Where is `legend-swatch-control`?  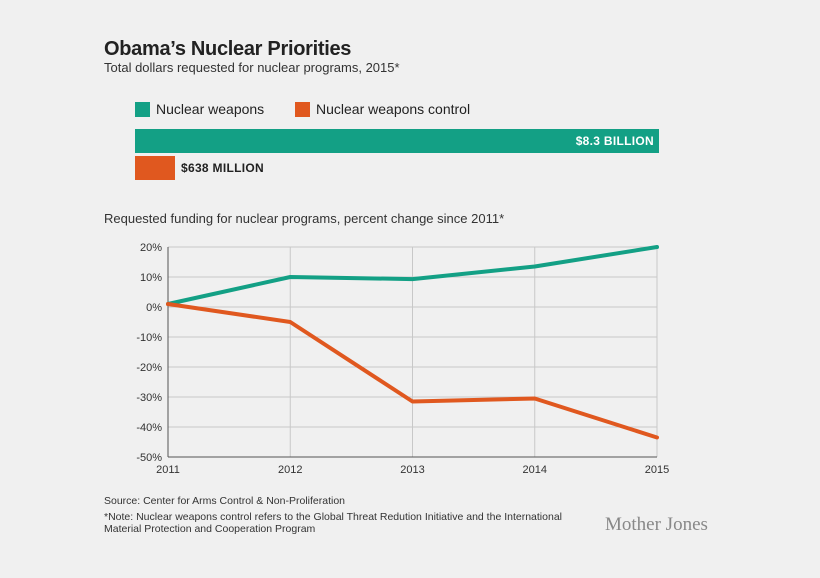 legend-swatch-control is located at coordinates (302, 109).